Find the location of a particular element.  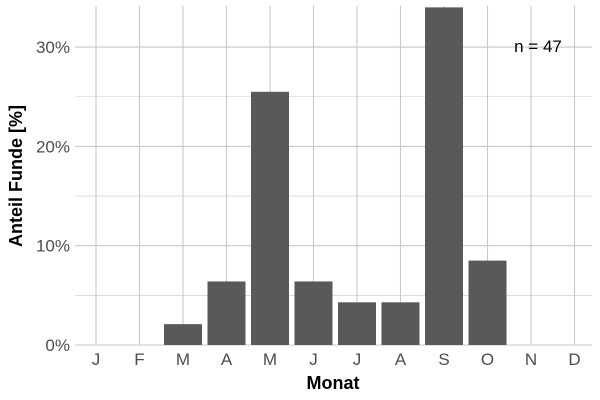

y-axis-ticks: 0% 10% 20% 30% is located at coordinates (53, 196).